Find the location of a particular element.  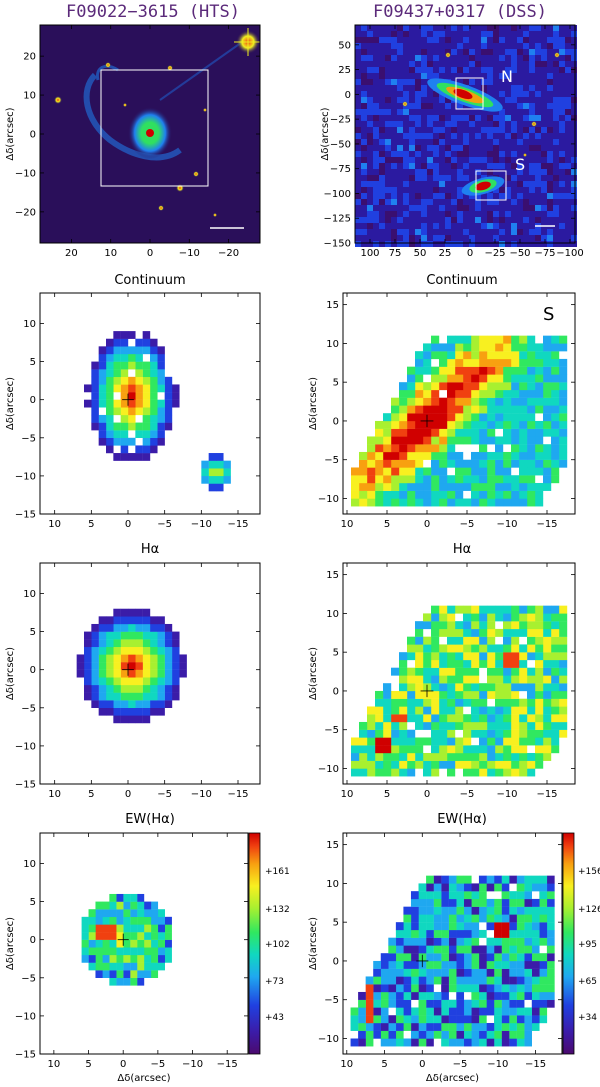

ytick-label-ha-left-3: −5 is located at coordinates (28, 708).